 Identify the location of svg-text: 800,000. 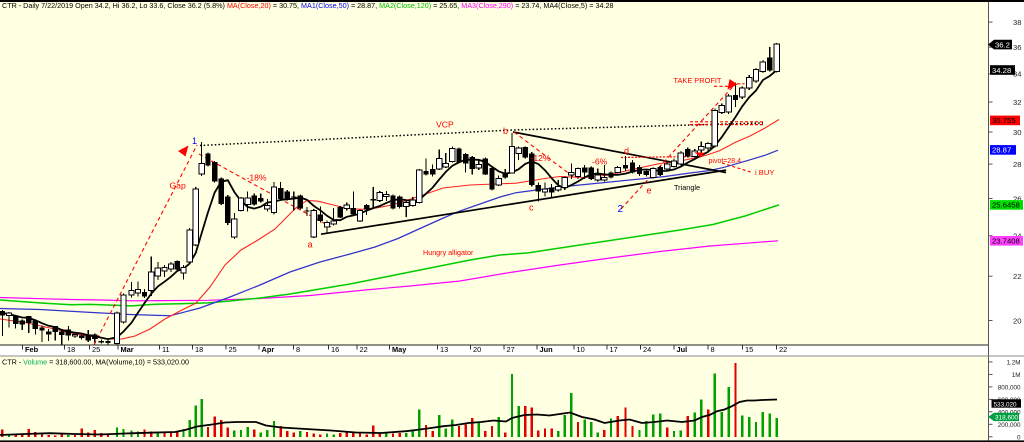
(1009, 388).